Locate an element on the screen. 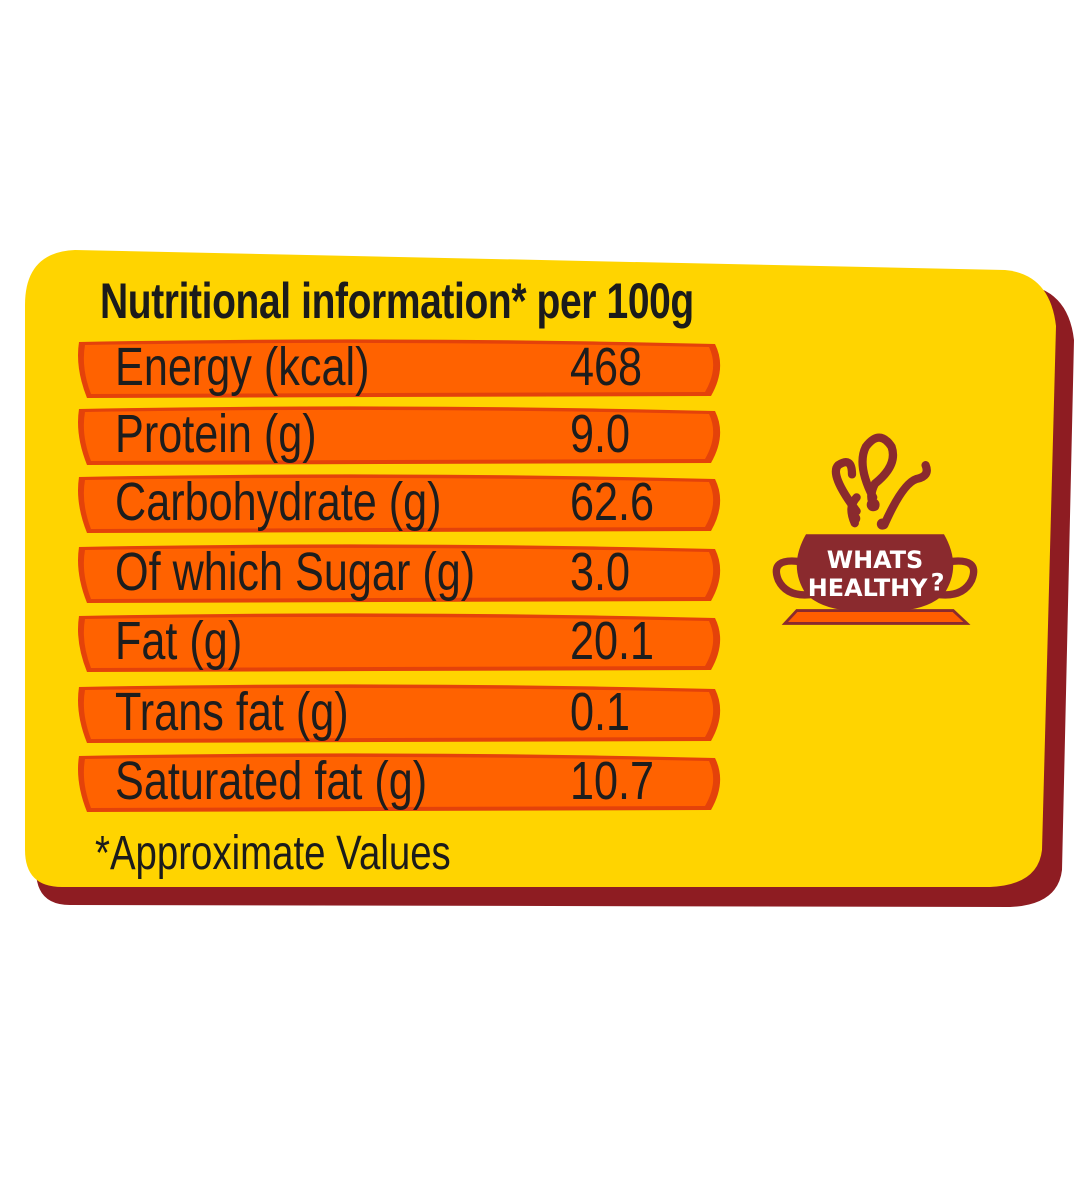 Image resolution: width=1084 pixels, height=1197 pixels. nutrient-value: 10.7 is located at coordinates (612, 781).